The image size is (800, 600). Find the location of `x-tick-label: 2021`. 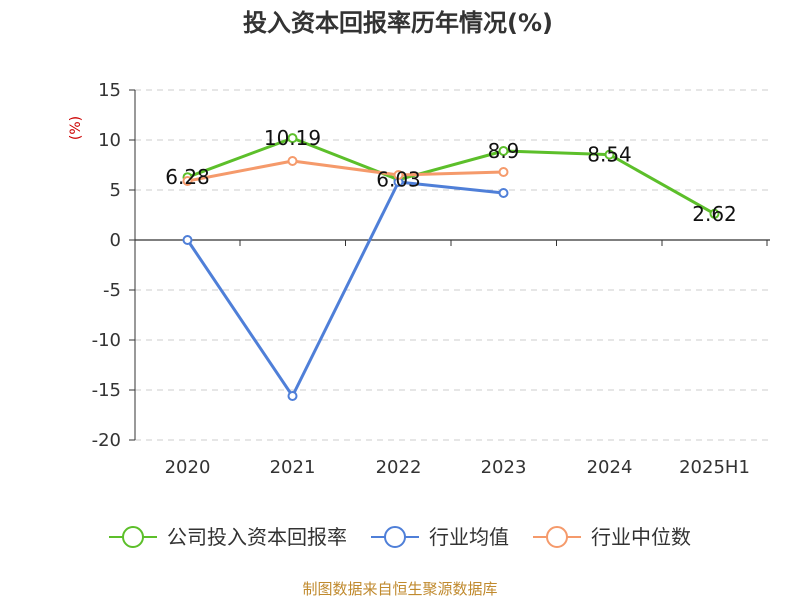

x-tick-label: 2021 is located at coordinates (293, 467).